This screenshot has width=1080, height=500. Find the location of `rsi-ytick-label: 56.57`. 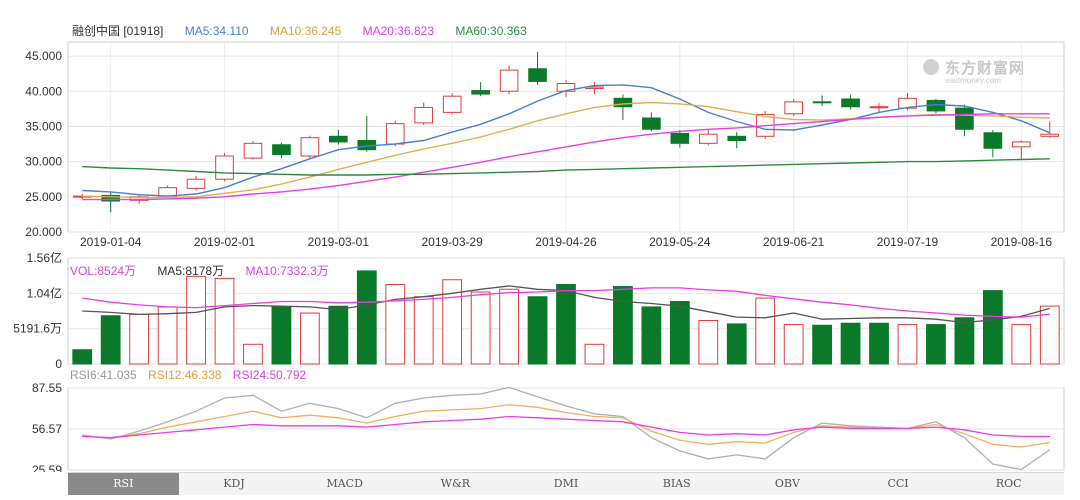

rsi-ytick-label: 56.57 is located at coordinates (47, 429).